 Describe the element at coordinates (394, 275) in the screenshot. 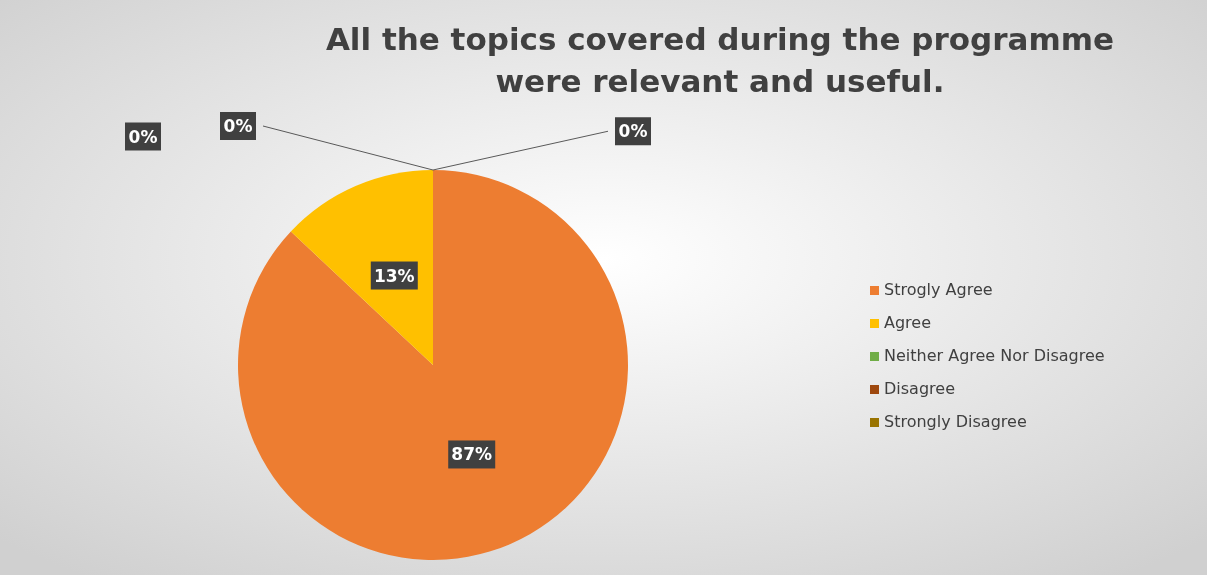

I see `data-label: 13%` at that location.